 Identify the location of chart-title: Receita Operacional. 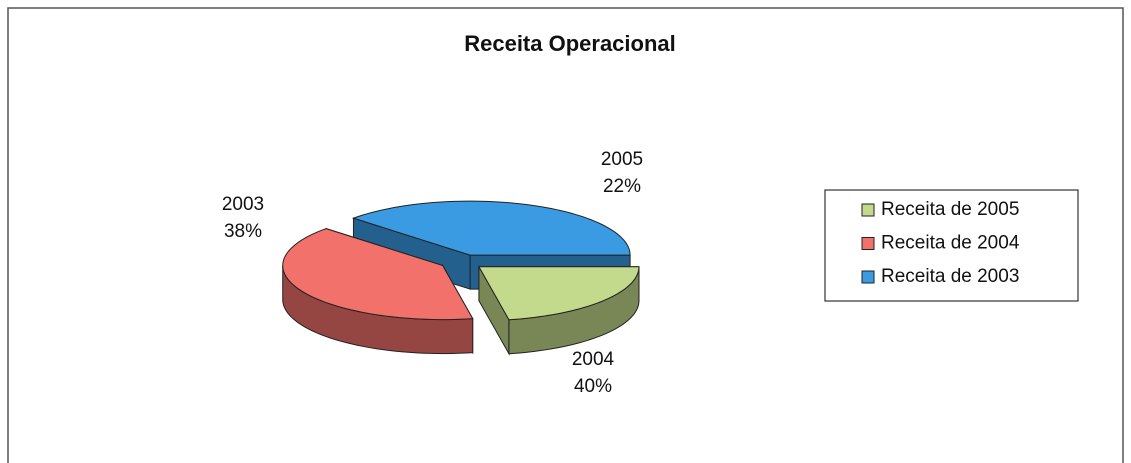
(570, 43).